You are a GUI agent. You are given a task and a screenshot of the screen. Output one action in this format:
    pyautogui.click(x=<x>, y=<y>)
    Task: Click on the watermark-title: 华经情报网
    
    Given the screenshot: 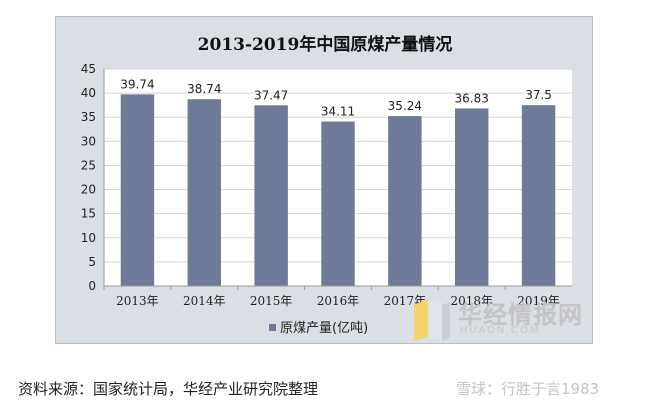 What is the action you would take?
    pyautogui.click(x=520, y=314)
    